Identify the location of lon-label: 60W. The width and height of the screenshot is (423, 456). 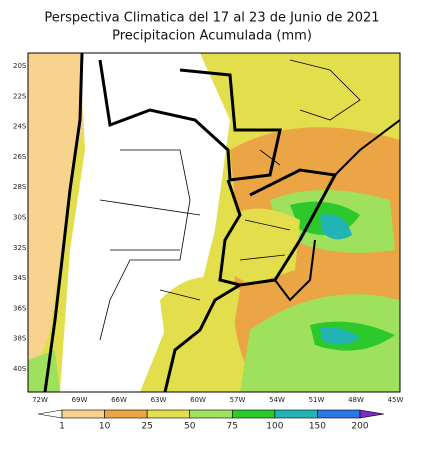
(198, 400).